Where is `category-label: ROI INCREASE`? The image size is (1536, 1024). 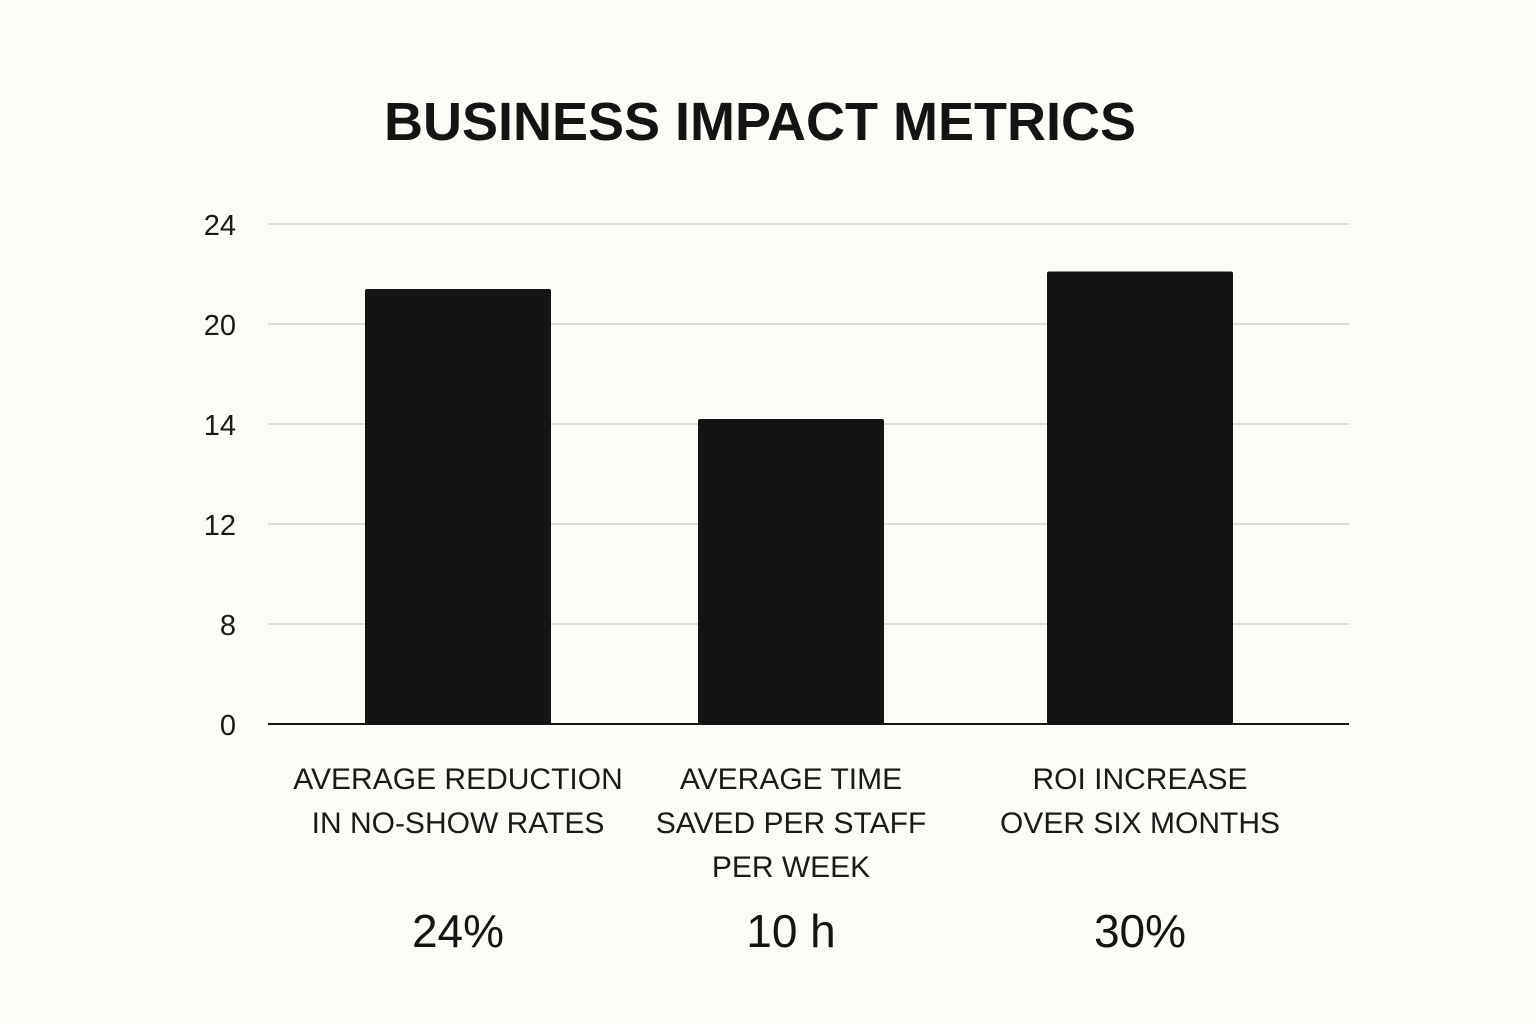
category-label: ROI INCREASE is located at coordinates (1139, 779).